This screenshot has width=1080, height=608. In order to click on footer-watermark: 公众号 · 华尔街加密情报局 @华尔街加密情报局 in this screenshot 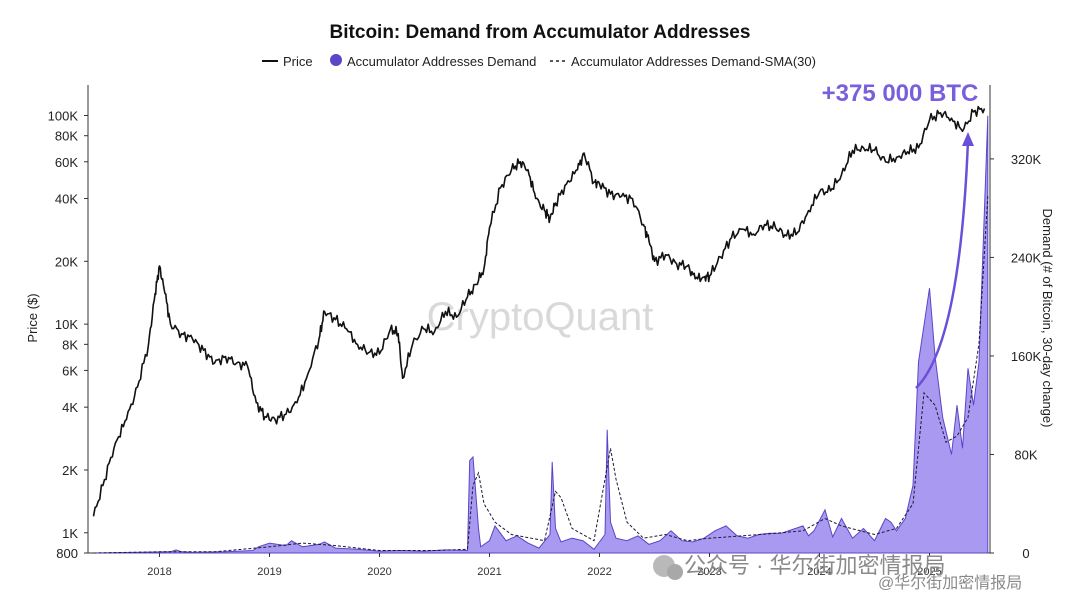, I will do `click(837, 572)`.